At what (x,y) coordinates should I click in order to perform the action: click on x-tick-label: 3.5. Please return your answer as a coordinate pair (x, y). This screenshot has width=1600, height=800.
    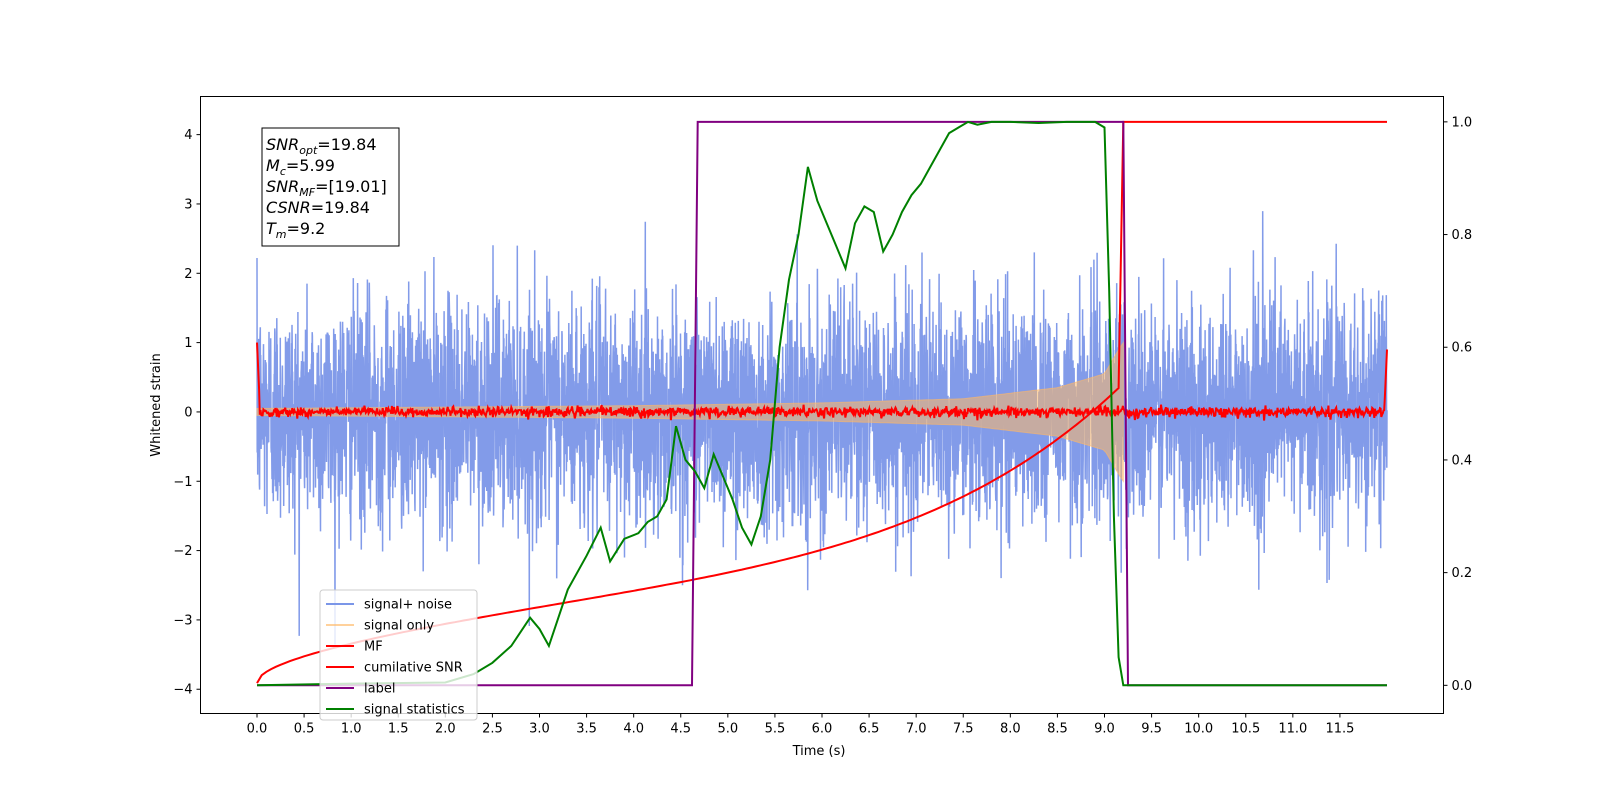
    Looking at the image, I should click on (586, 729).